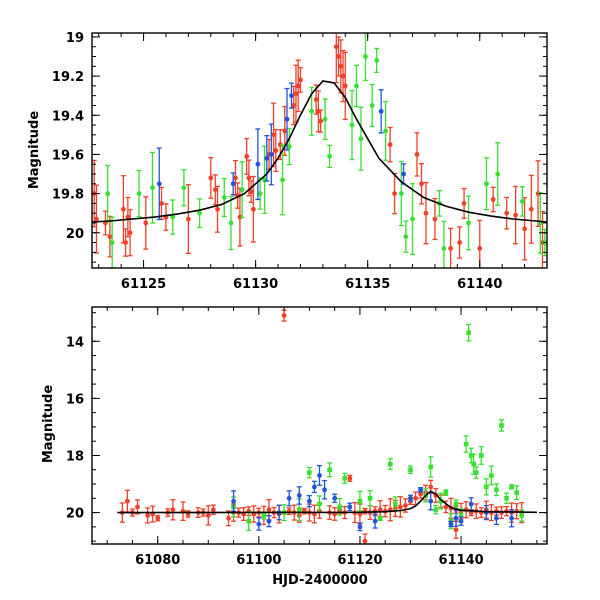 This screenshot has width=600, height=600. Describe the element at coordinates (157, 560) in the screenshot. I see `x-tick-label: 61080` at that location.